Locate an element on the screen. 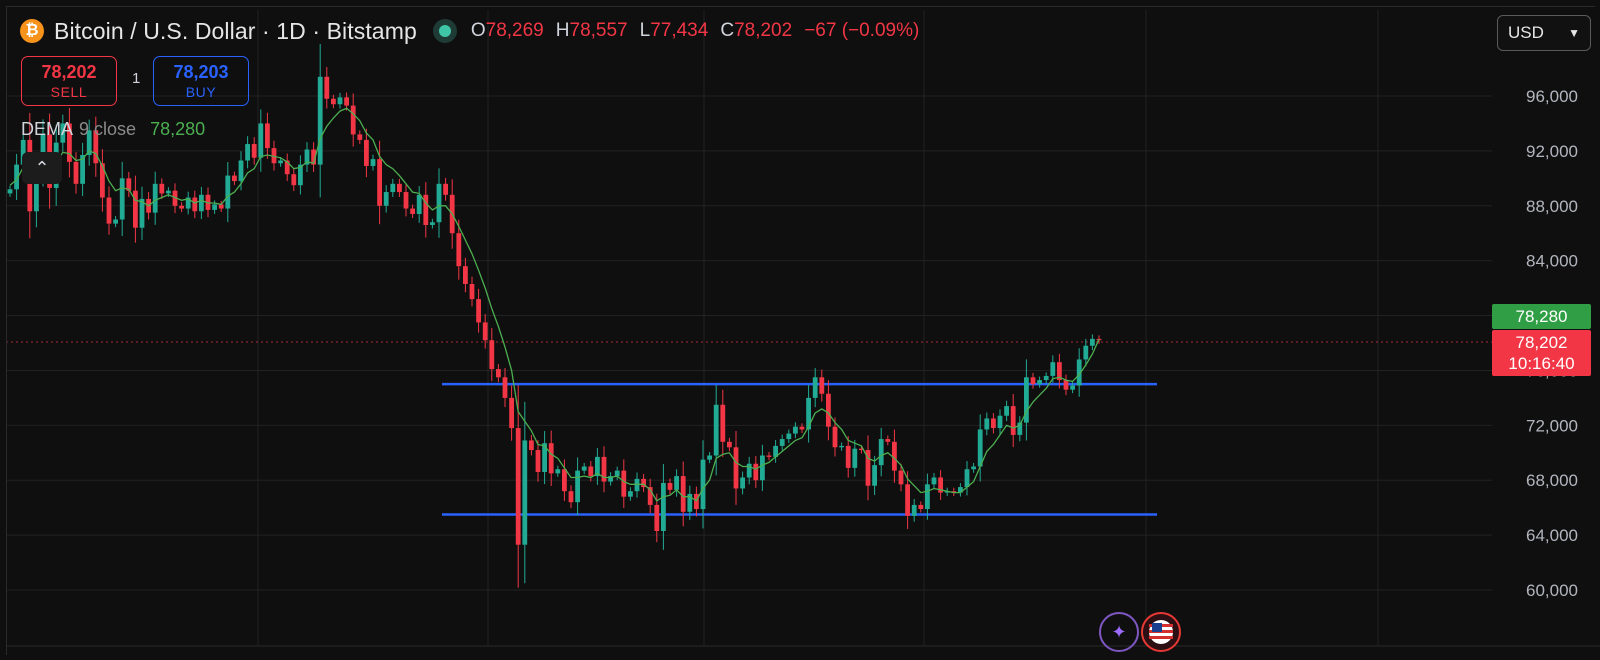 The image size is (1600, 660). symbol-title: Bitcoin / U.S. Dollar · 1D · Bitstamp is located at coordinates (235, 30).